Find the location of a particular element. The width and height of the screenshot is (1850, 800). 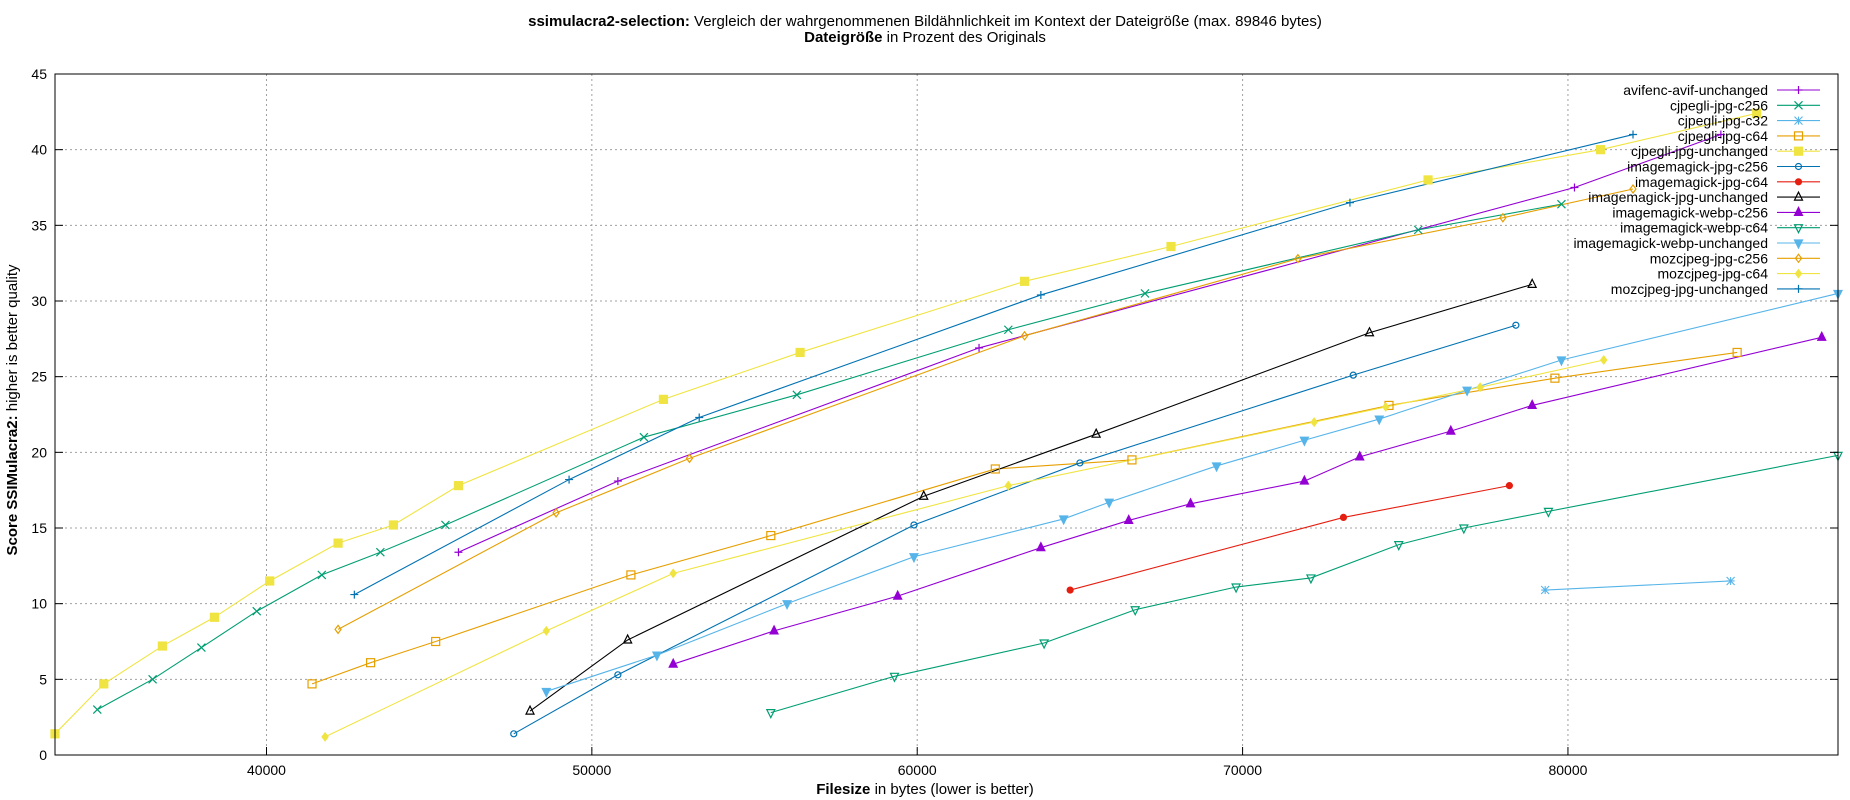

legend-label: cjpegli-jpg-c64 is located at coordinates (1723, 136).